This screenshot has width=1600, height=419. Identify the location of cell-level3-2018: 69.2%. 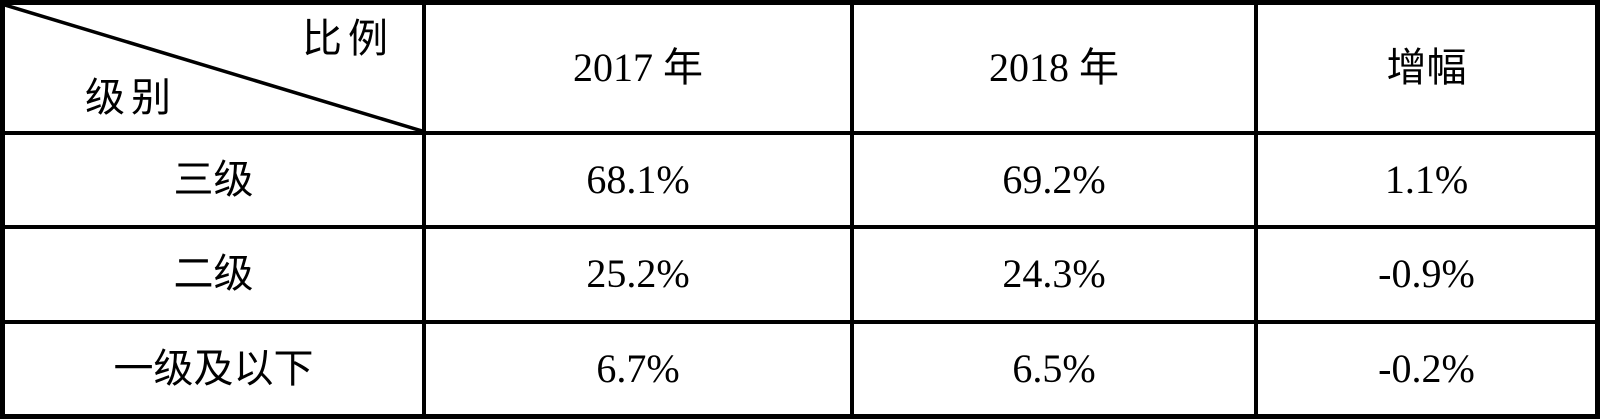
(1054, 180).